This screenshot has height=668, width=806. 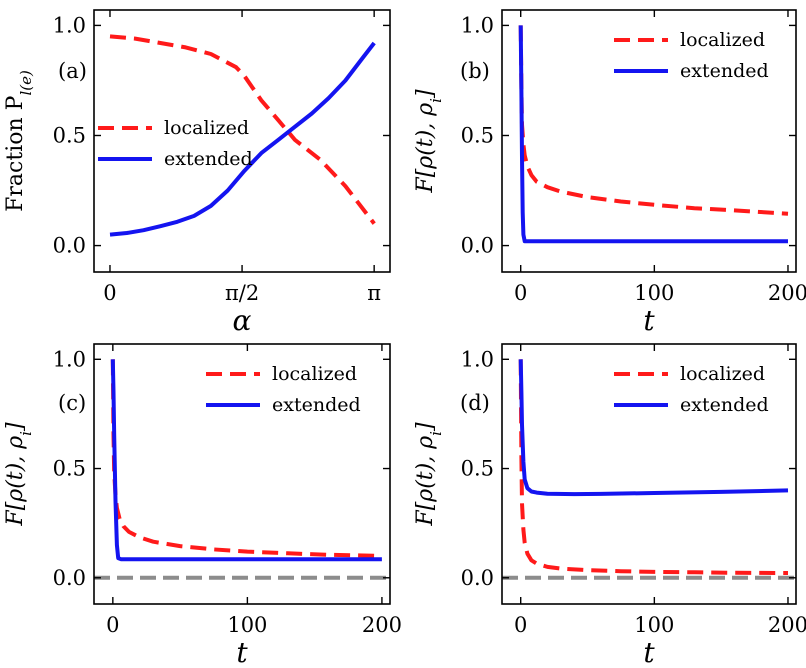 I want to click on x-tick-label: π/2, so click(x=242, y=293).